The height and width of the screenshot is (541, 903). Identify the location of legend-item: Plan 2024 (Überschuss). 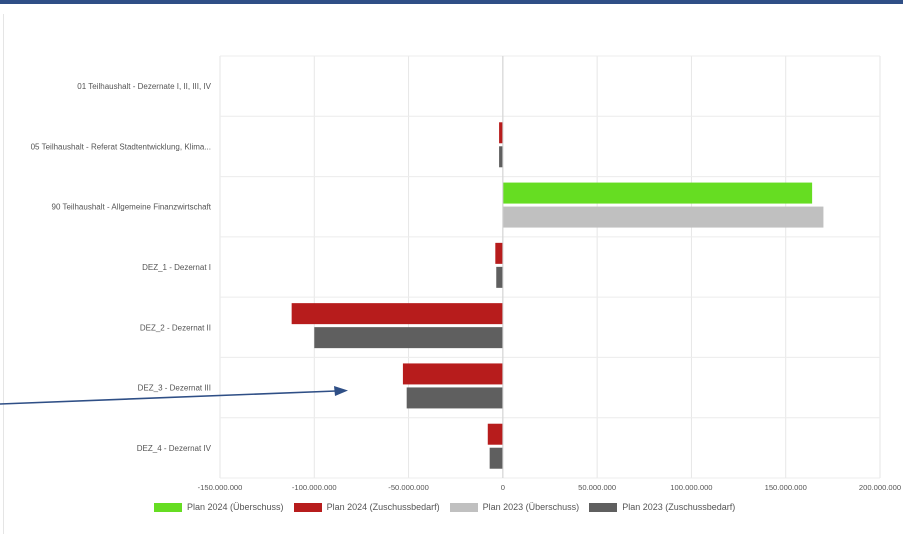
(219, 507).